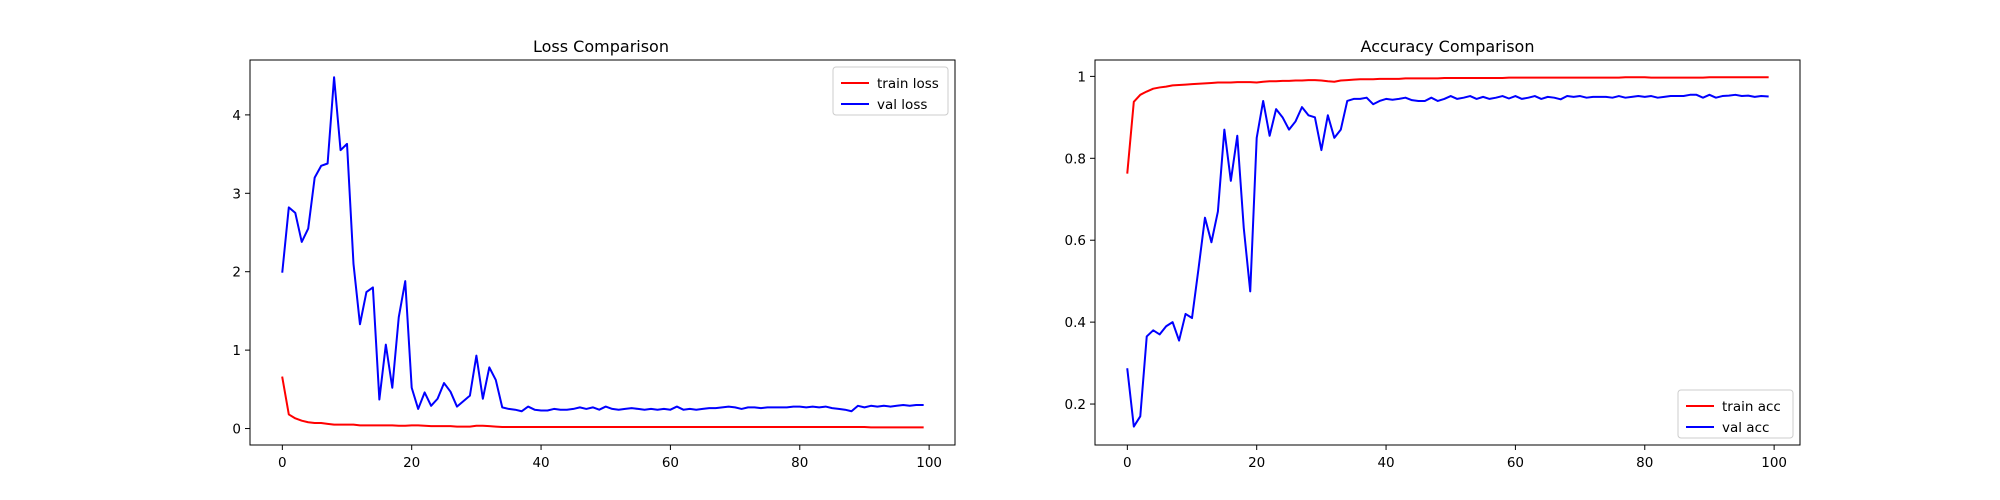  What do you see at coordinates (601, 46) in the screenshot?
I see `loss-chart-title: Loss Comparison` at bounding box center [601, 46].